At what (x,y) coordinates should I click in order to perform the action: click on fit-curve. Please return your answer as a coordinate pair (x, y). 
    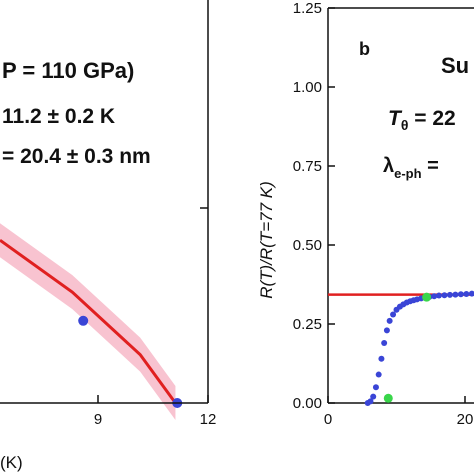
    Looking at the image, I should click on (88, 321).